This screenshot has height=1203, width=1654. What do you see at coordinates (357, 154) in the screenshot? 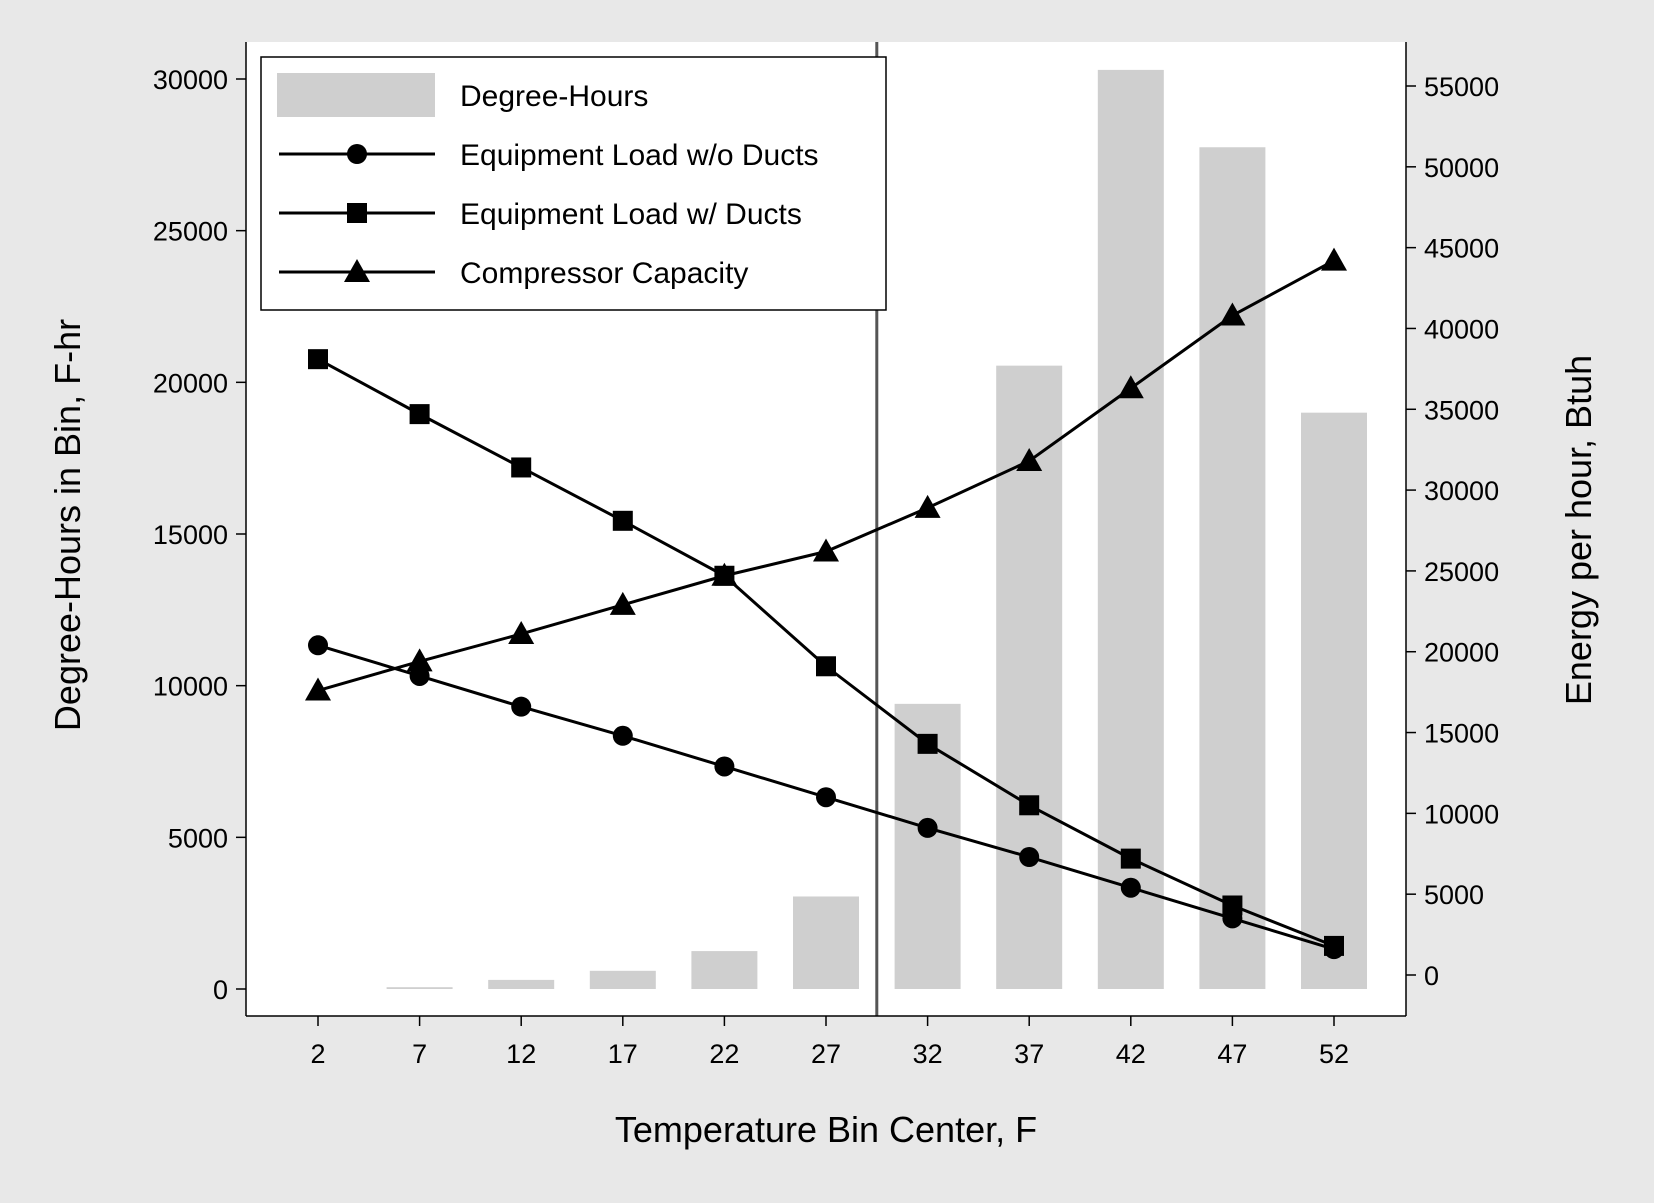
I see `legend-marker-equipment-load-w-o-ducts` at bounding box center [357, 154].